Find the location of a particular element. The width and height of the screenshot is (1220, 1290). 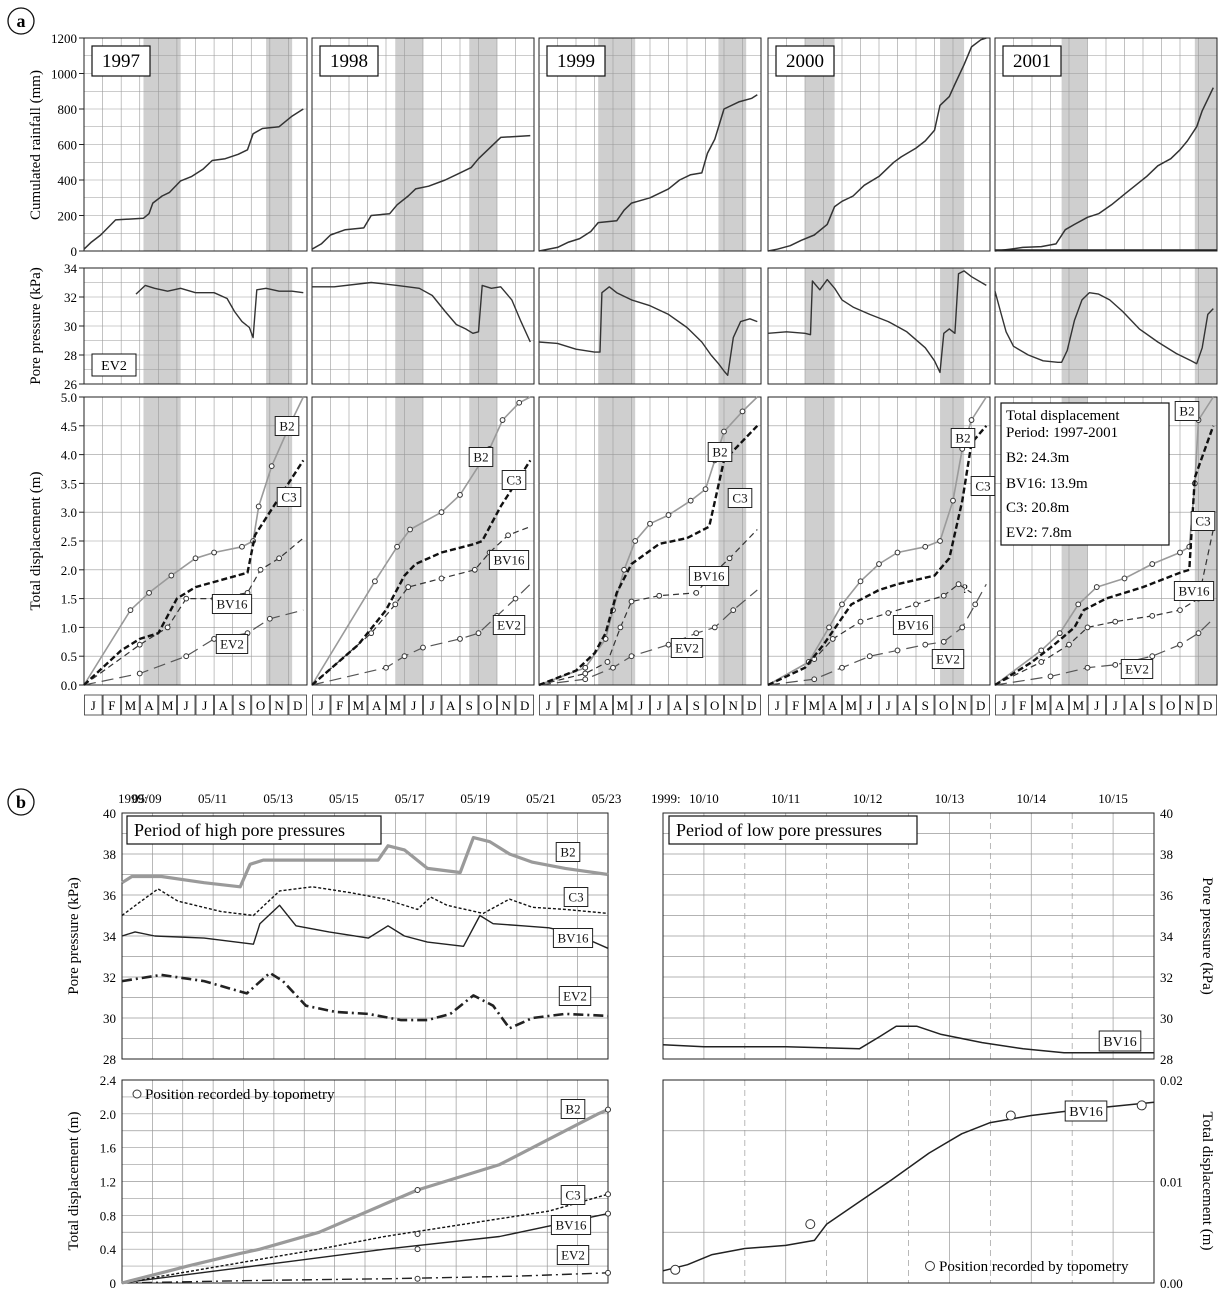

month-label: O is located at coordinates (260, 705).